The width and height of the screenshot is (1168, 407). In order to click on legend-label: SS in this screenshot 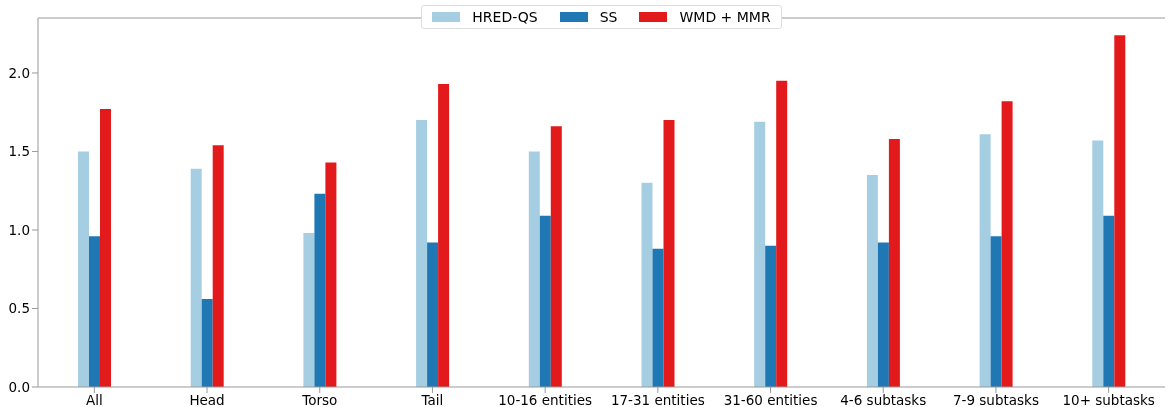, I will do `click(608, 17)`.